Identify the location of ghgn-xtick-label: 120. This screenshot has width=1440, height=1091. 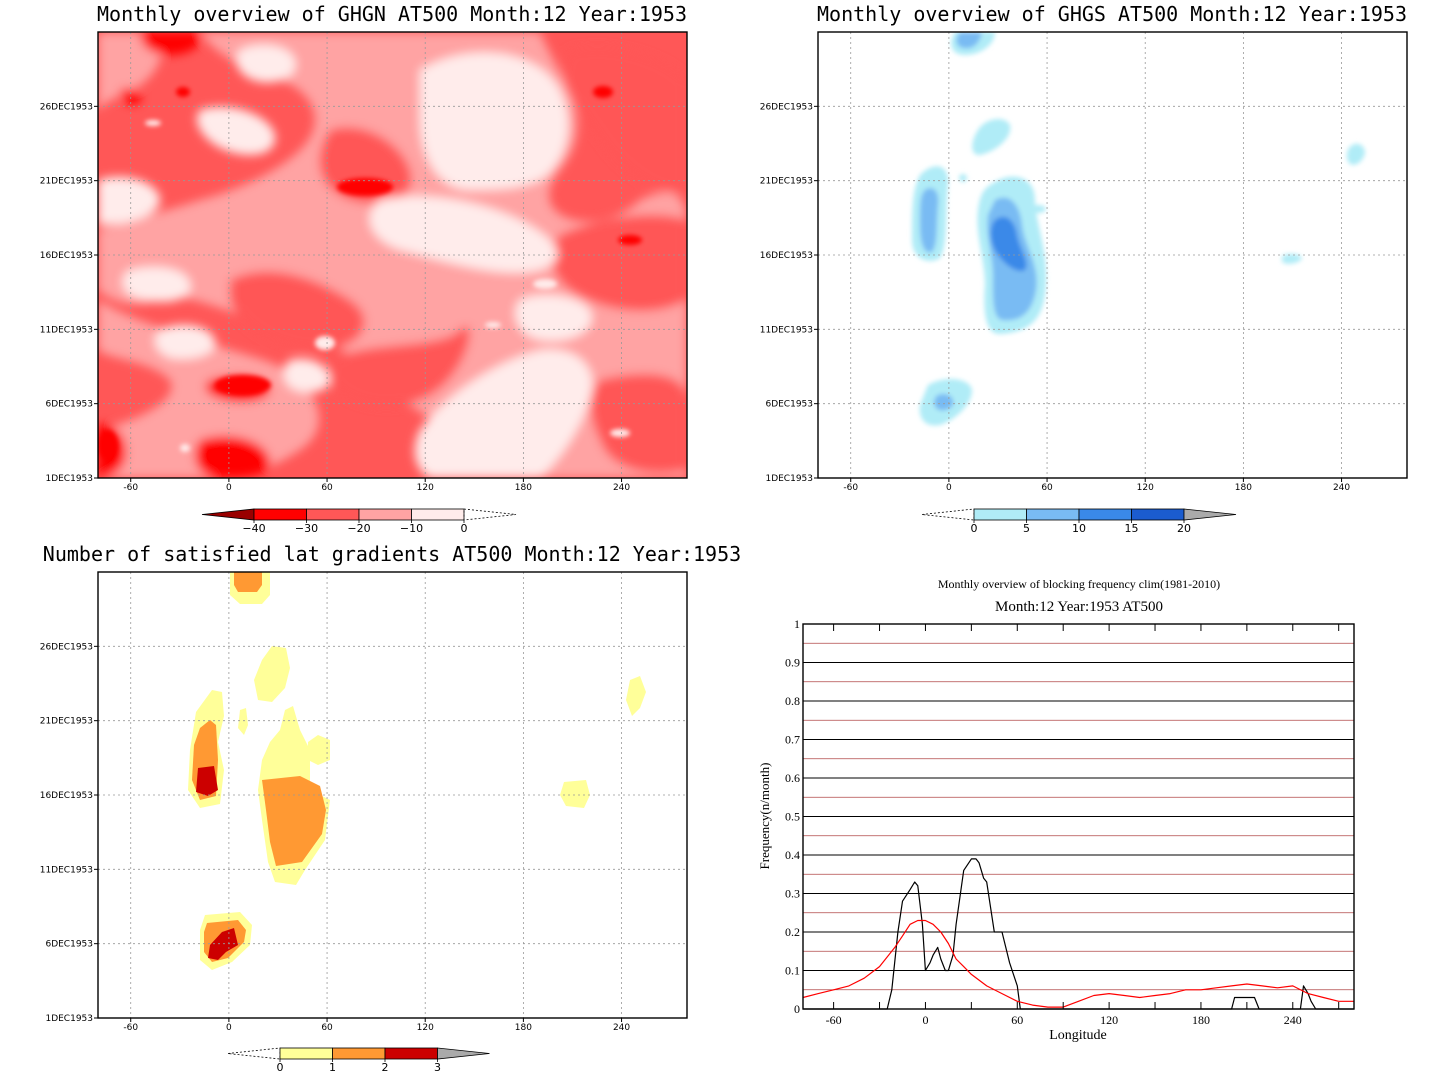
(425, 488).